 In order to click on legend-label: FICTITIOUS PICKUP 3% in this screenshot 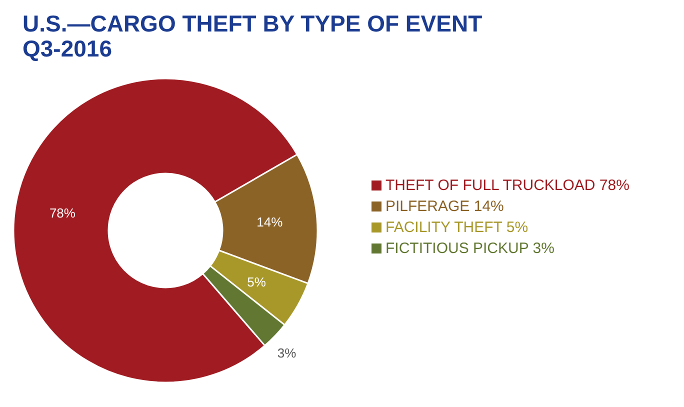, I will do `click(470, 248)`.